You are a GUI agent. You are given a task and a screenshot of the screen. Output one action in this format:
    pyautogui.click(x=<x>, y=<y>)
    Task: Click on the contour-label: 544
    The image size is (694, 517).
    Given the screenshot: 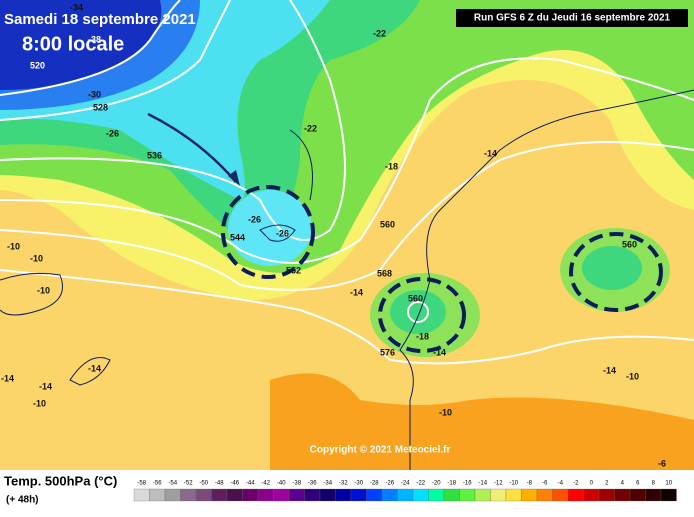 What is the action you would take?
    pyautogui.click(x=237, y=237)
    